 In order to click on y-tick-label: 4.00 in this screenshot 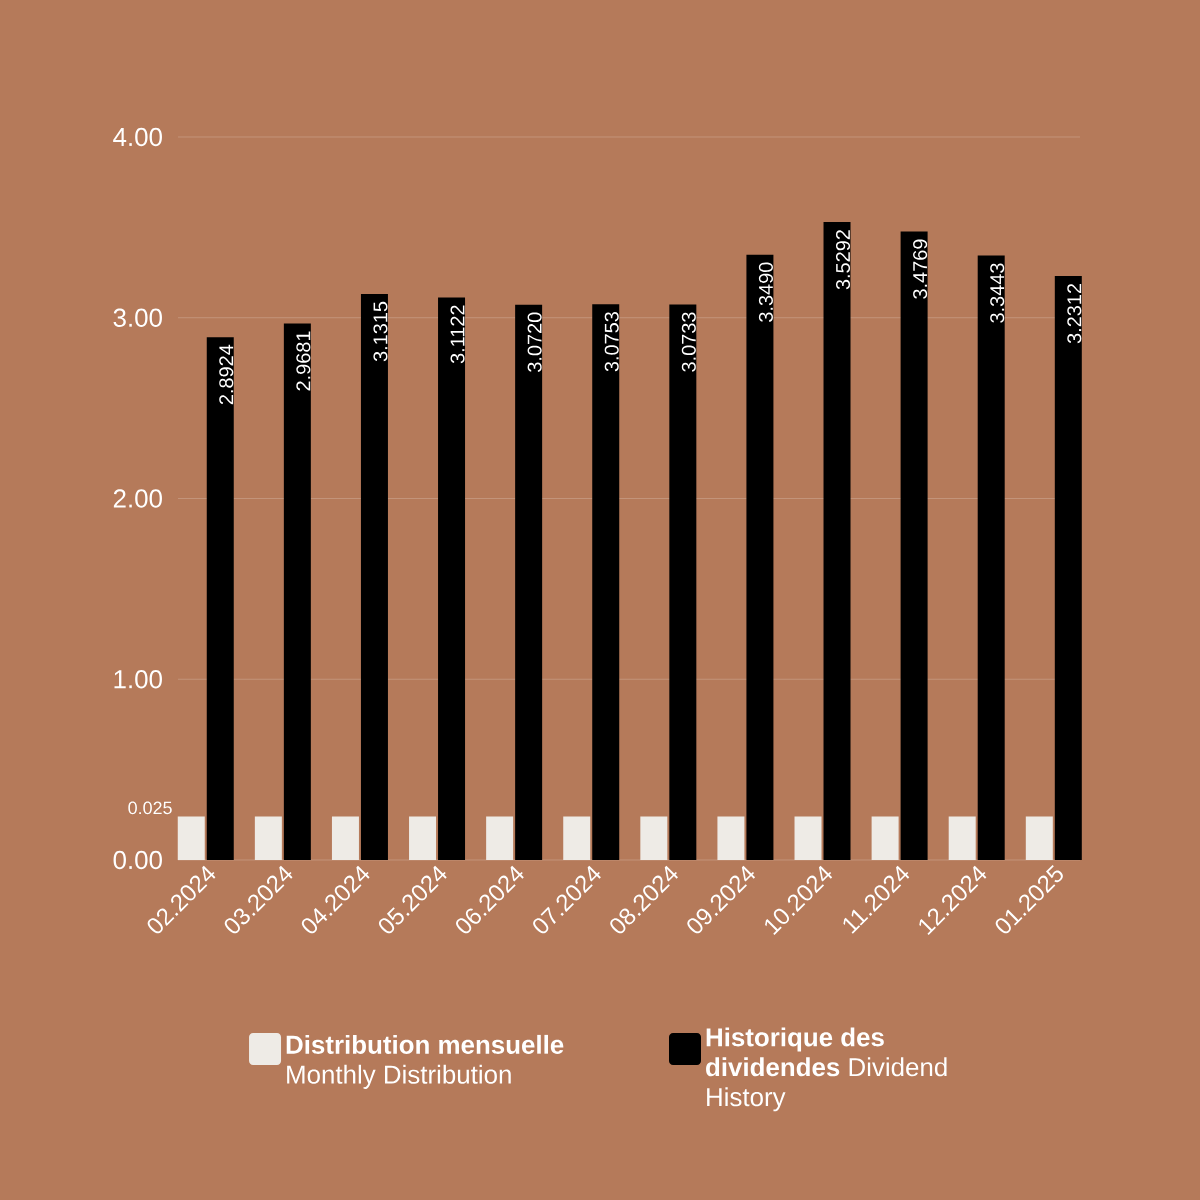, I will do `click(137, 137)`.